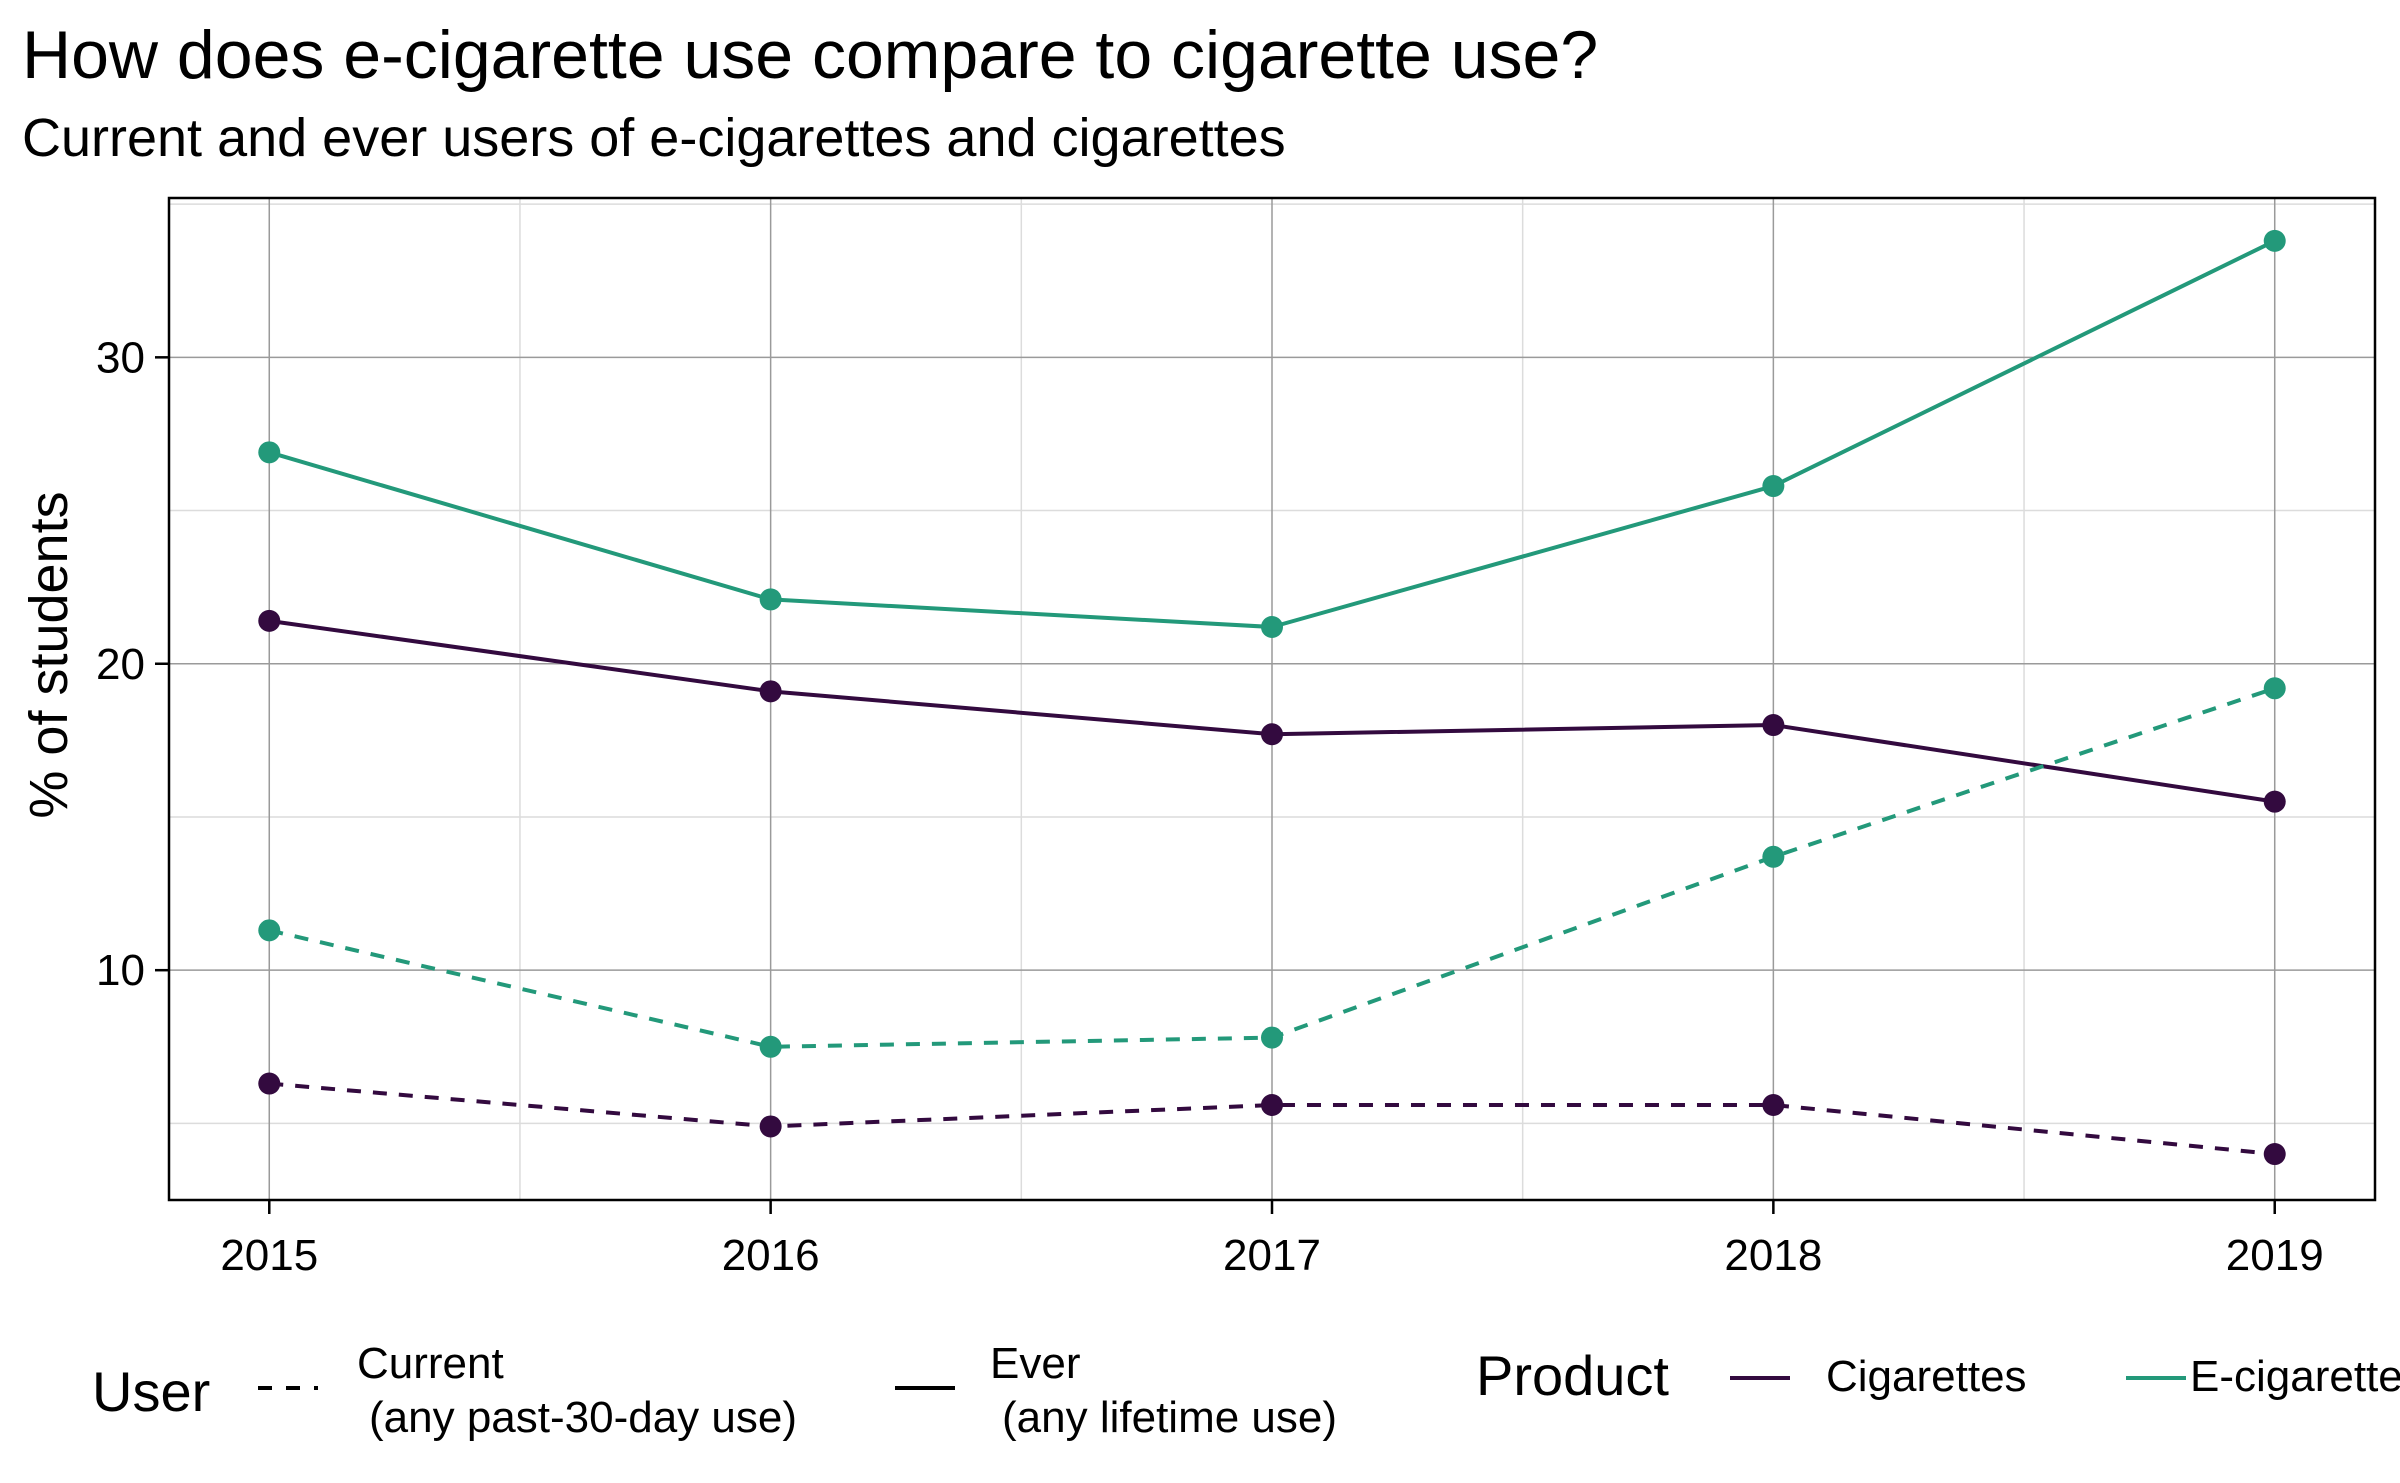  I want to click on y-tick-label: 30, so click(120, 357).